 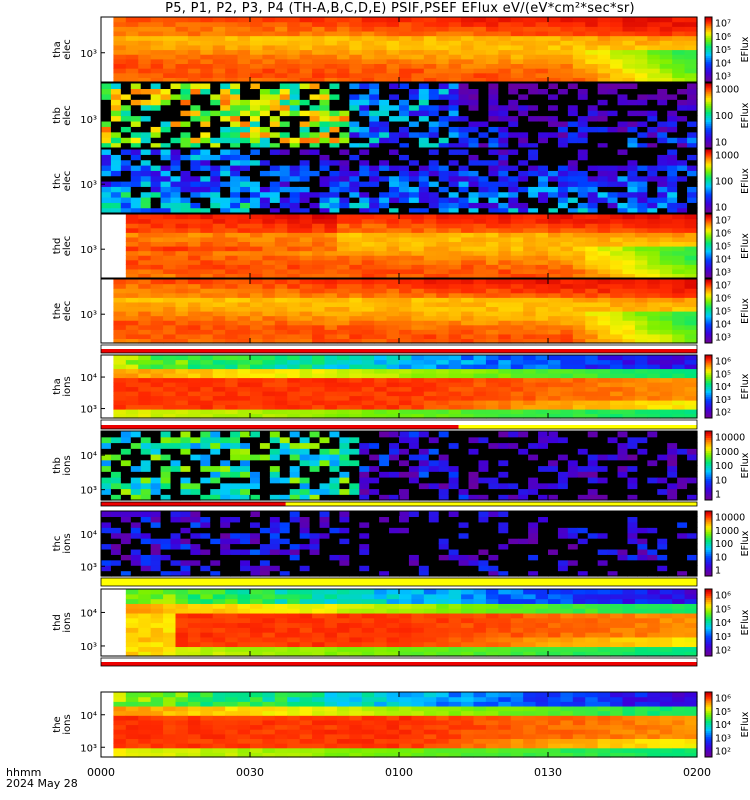 I want to click on panel-thc-elec: thcelec 10³ 1000 100 10 EFlux, so click(x=401, y=181).